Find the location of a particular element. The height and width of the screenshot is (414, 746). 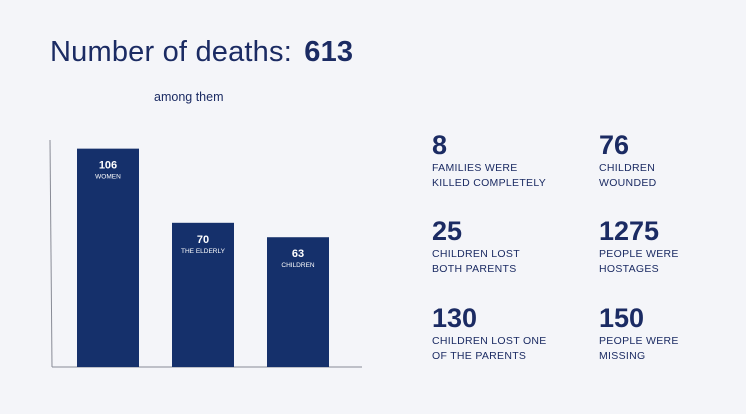

stat-line-2: OF THE PARENTS is located at coordinates (479, 355).